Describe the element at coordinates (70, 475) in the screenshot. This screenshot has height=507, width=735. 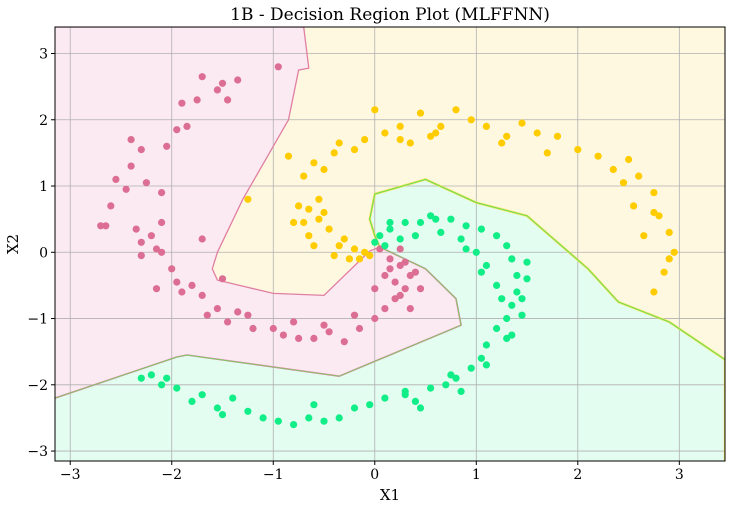
I see `x-tick-label: −3` at that location.